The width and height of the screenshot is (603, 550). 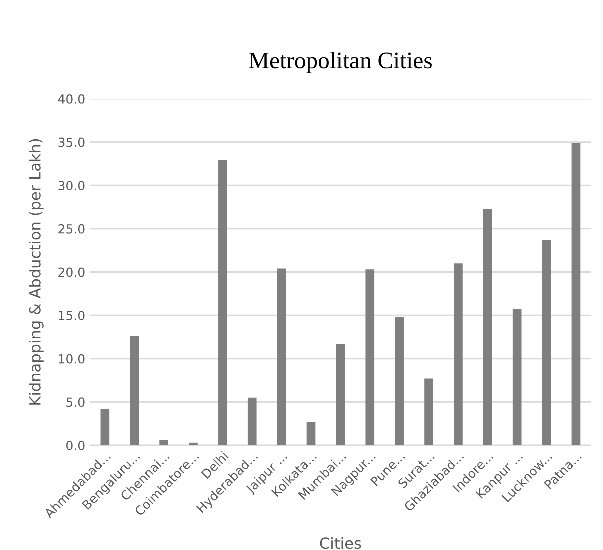 I want to click on chart-title: Metropolitan Cities, so click(x=340, y=63).